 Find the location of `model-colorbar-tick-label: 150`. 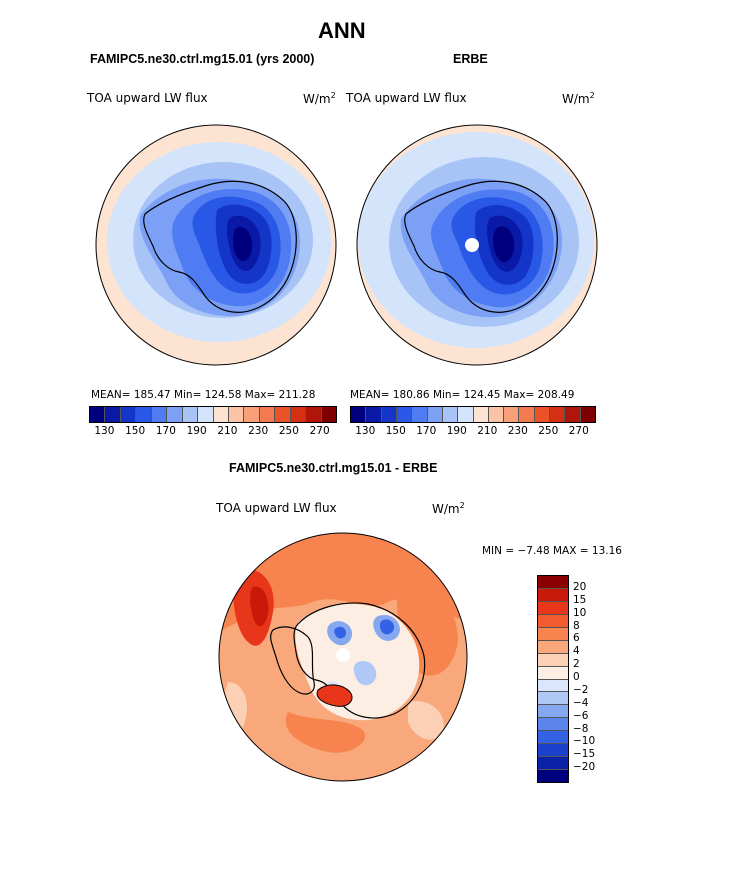

model-colorbar-tick-label: 150 is located at coordinates (135, 431).